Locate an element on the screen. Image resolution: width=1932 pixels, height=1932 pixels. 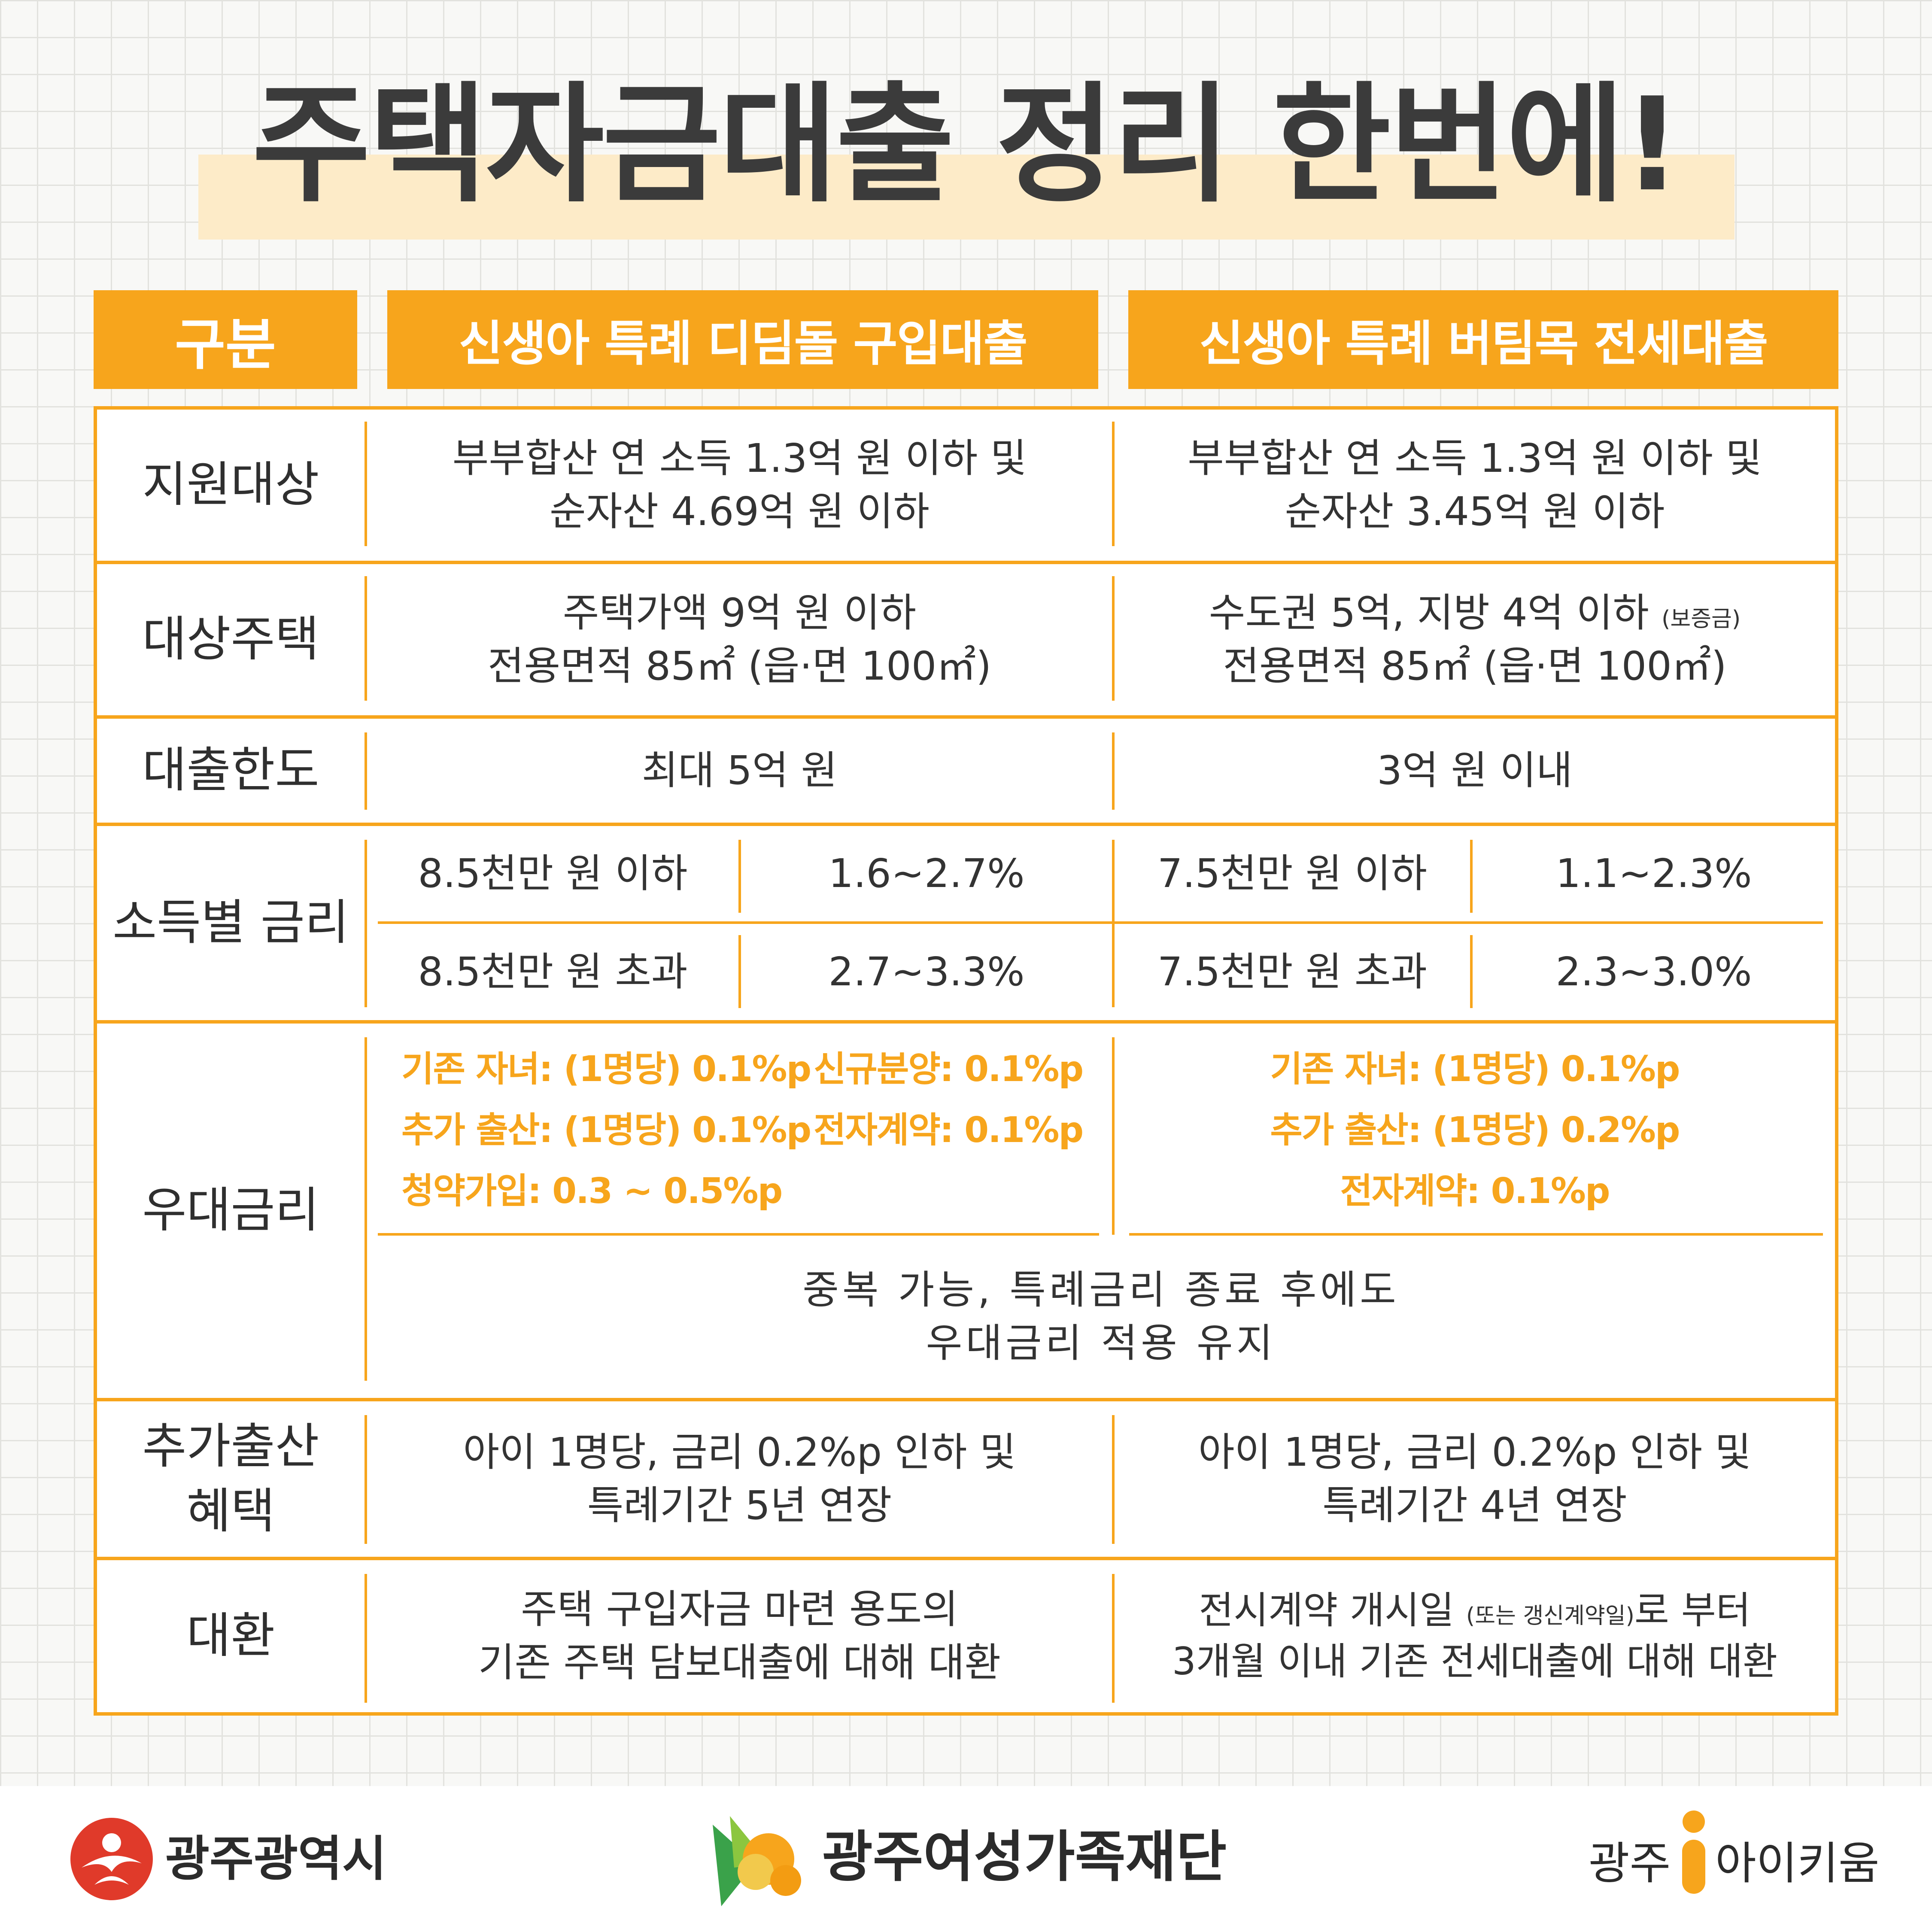
row-label-target-house: 대상주택 is located at coordinates (230, 640).